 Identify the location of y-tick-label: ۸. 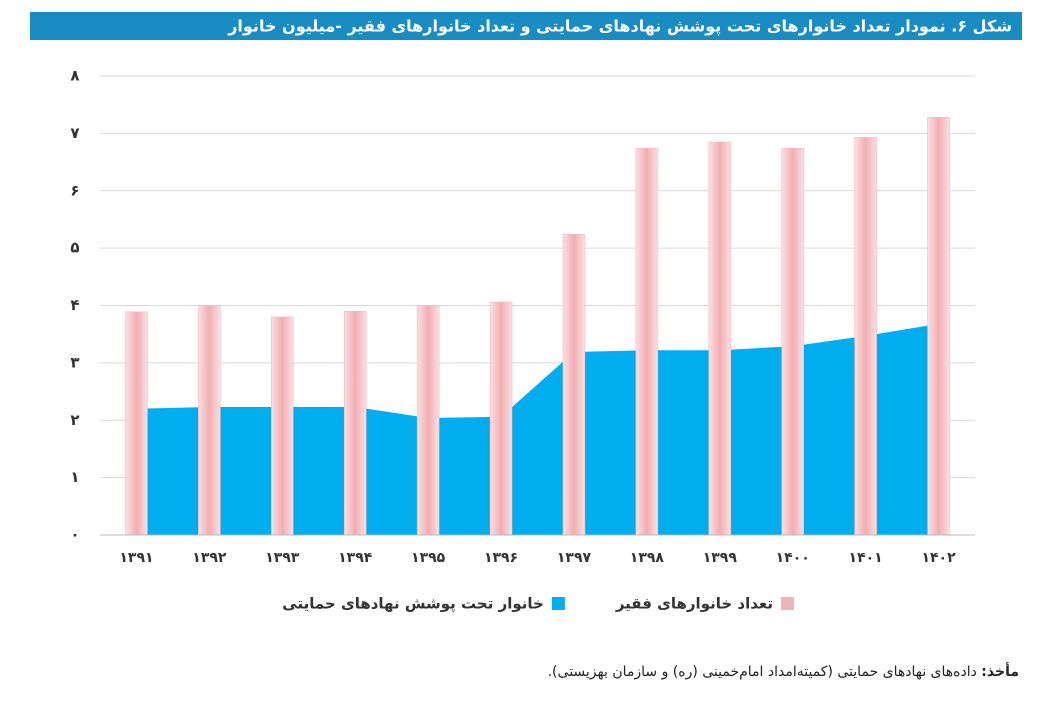
(74, 76).